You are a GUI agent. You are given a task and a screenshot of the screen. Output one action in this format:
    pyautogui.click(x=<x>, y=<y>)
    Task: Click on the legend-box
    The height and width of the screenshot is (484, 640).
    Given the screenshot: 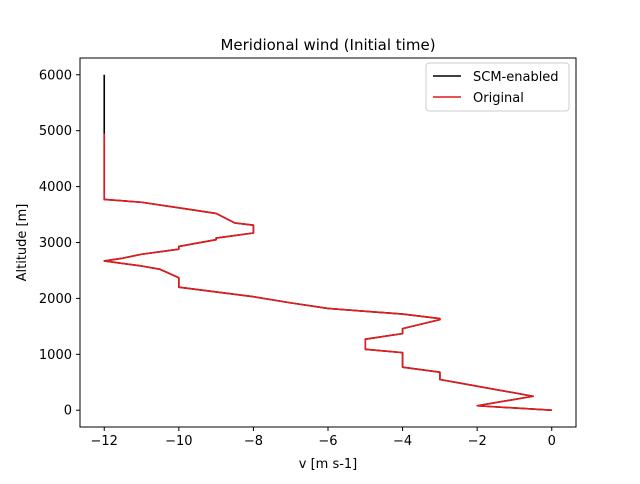 What is the action you would take?
    pyautogui.click(x=497, y=87)
    